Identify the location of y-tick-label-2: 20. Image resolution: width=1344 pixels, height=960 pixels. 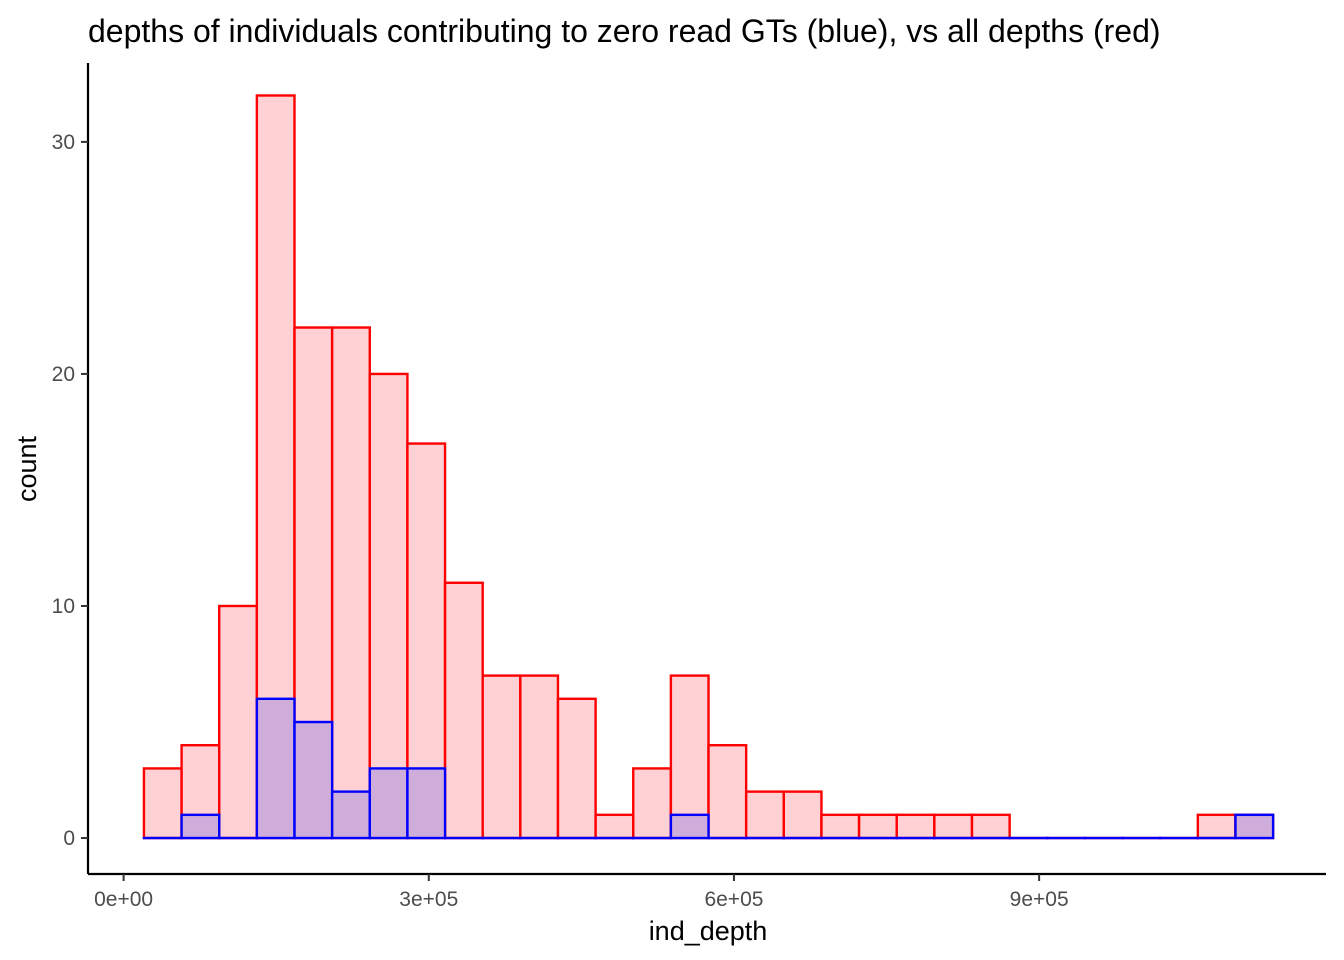
(63, 374).